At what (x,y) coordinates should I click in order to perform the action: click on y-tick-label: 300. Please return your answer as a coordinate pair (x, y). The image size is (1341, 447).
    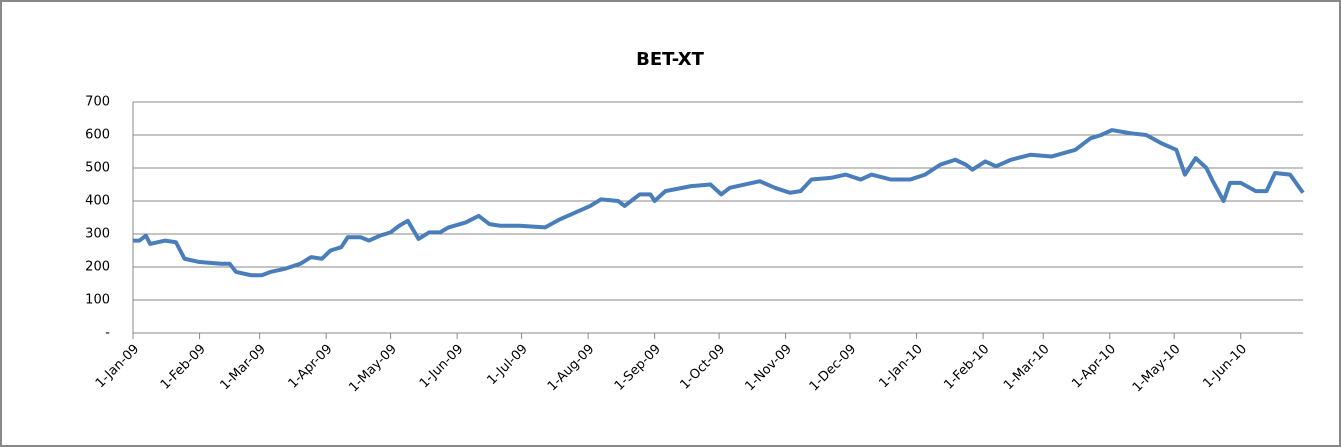
    Looking at the image, I should click on (97, 234).